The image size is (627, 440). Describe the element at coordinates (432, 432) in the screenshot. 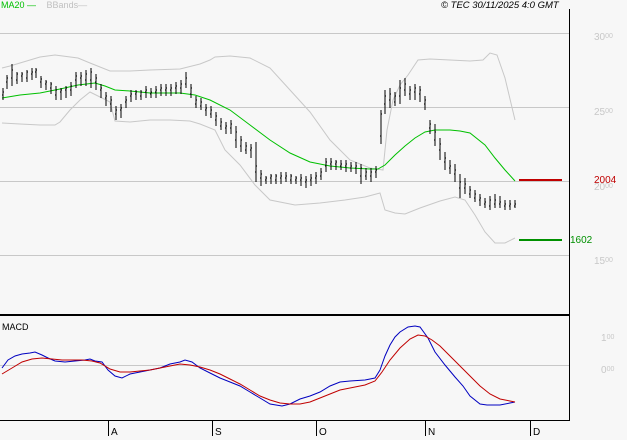

I see `x-label-nov: N` at that location.